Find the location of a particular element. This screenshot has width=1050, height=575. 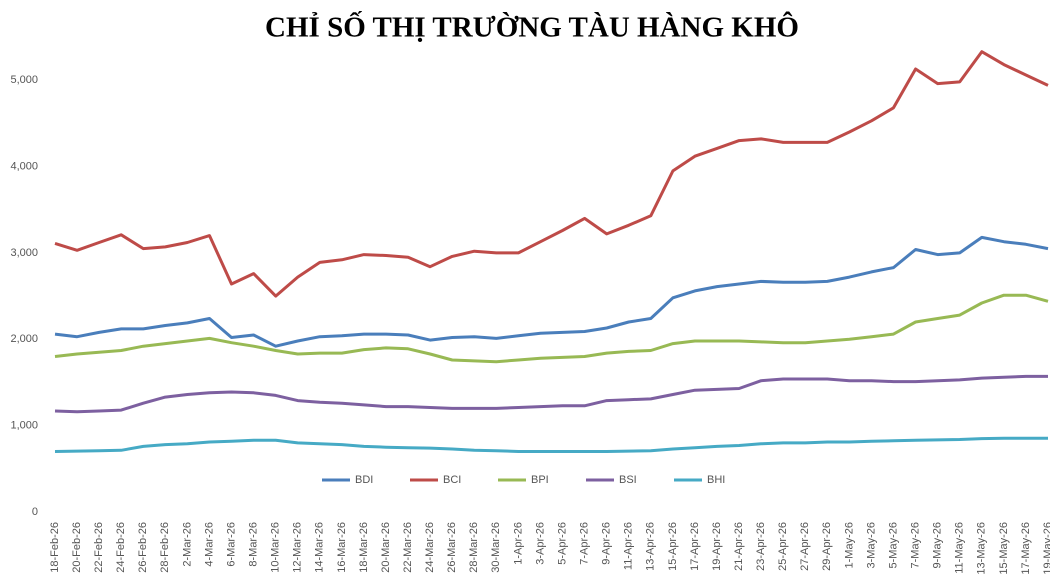

y-tick-label: 1,000 is located at coordinates (24, 426).